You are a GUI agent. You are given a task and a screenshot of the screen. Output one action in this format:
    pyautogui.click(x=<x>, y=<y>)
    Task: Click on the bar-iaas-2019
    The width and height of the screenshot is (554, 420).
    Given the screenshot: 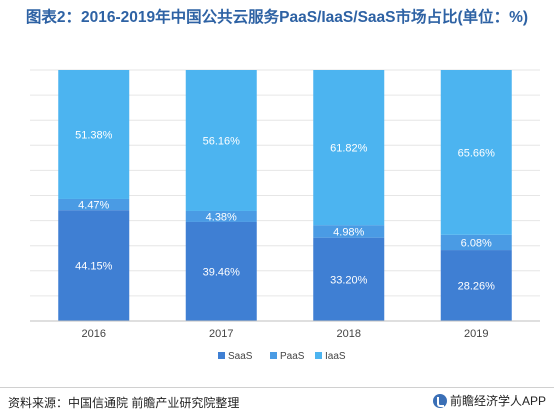 What is the action you would take?
    pyautogui.click(x=476, y=152)
    